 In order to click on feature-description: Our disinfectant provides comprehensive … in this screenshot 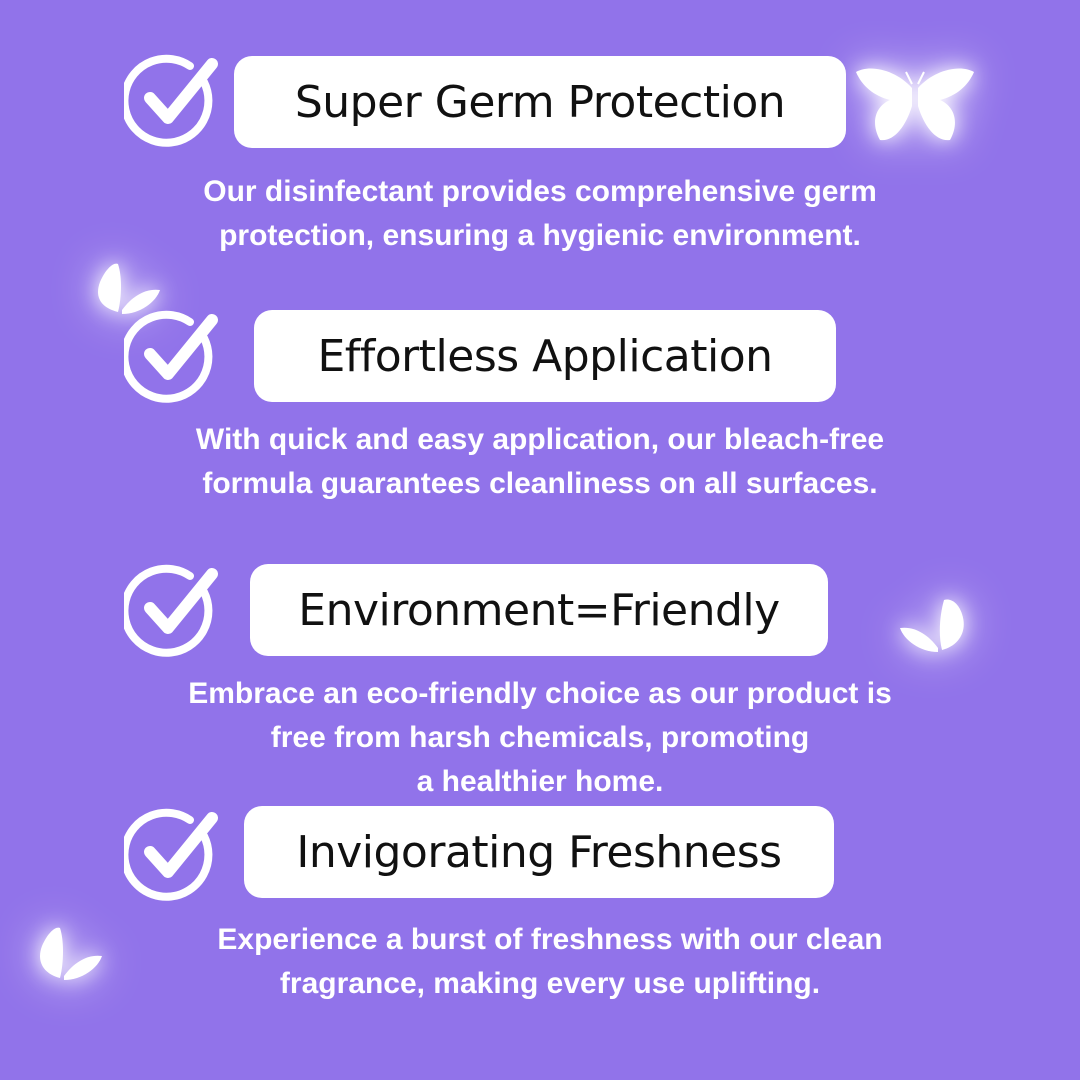, I will do `click(540, 214)`.